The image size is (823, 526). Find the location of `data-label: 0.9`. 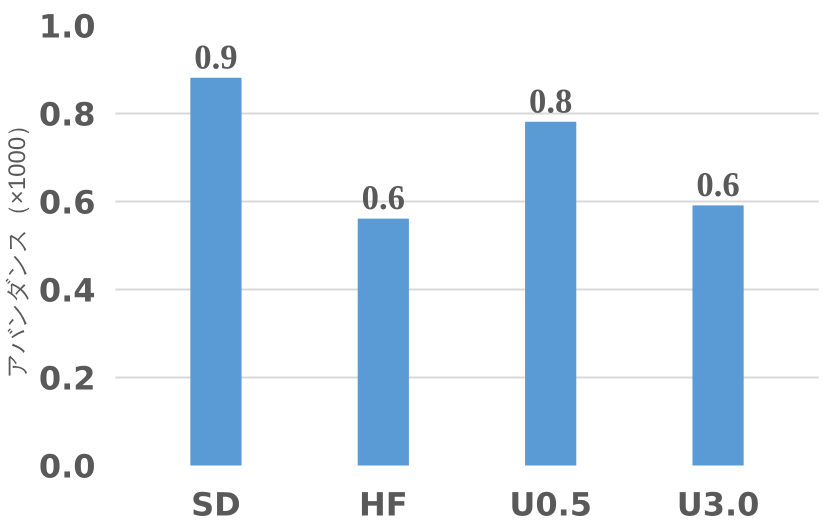

data-label: 0.9 is located at coordinates (216, 57).